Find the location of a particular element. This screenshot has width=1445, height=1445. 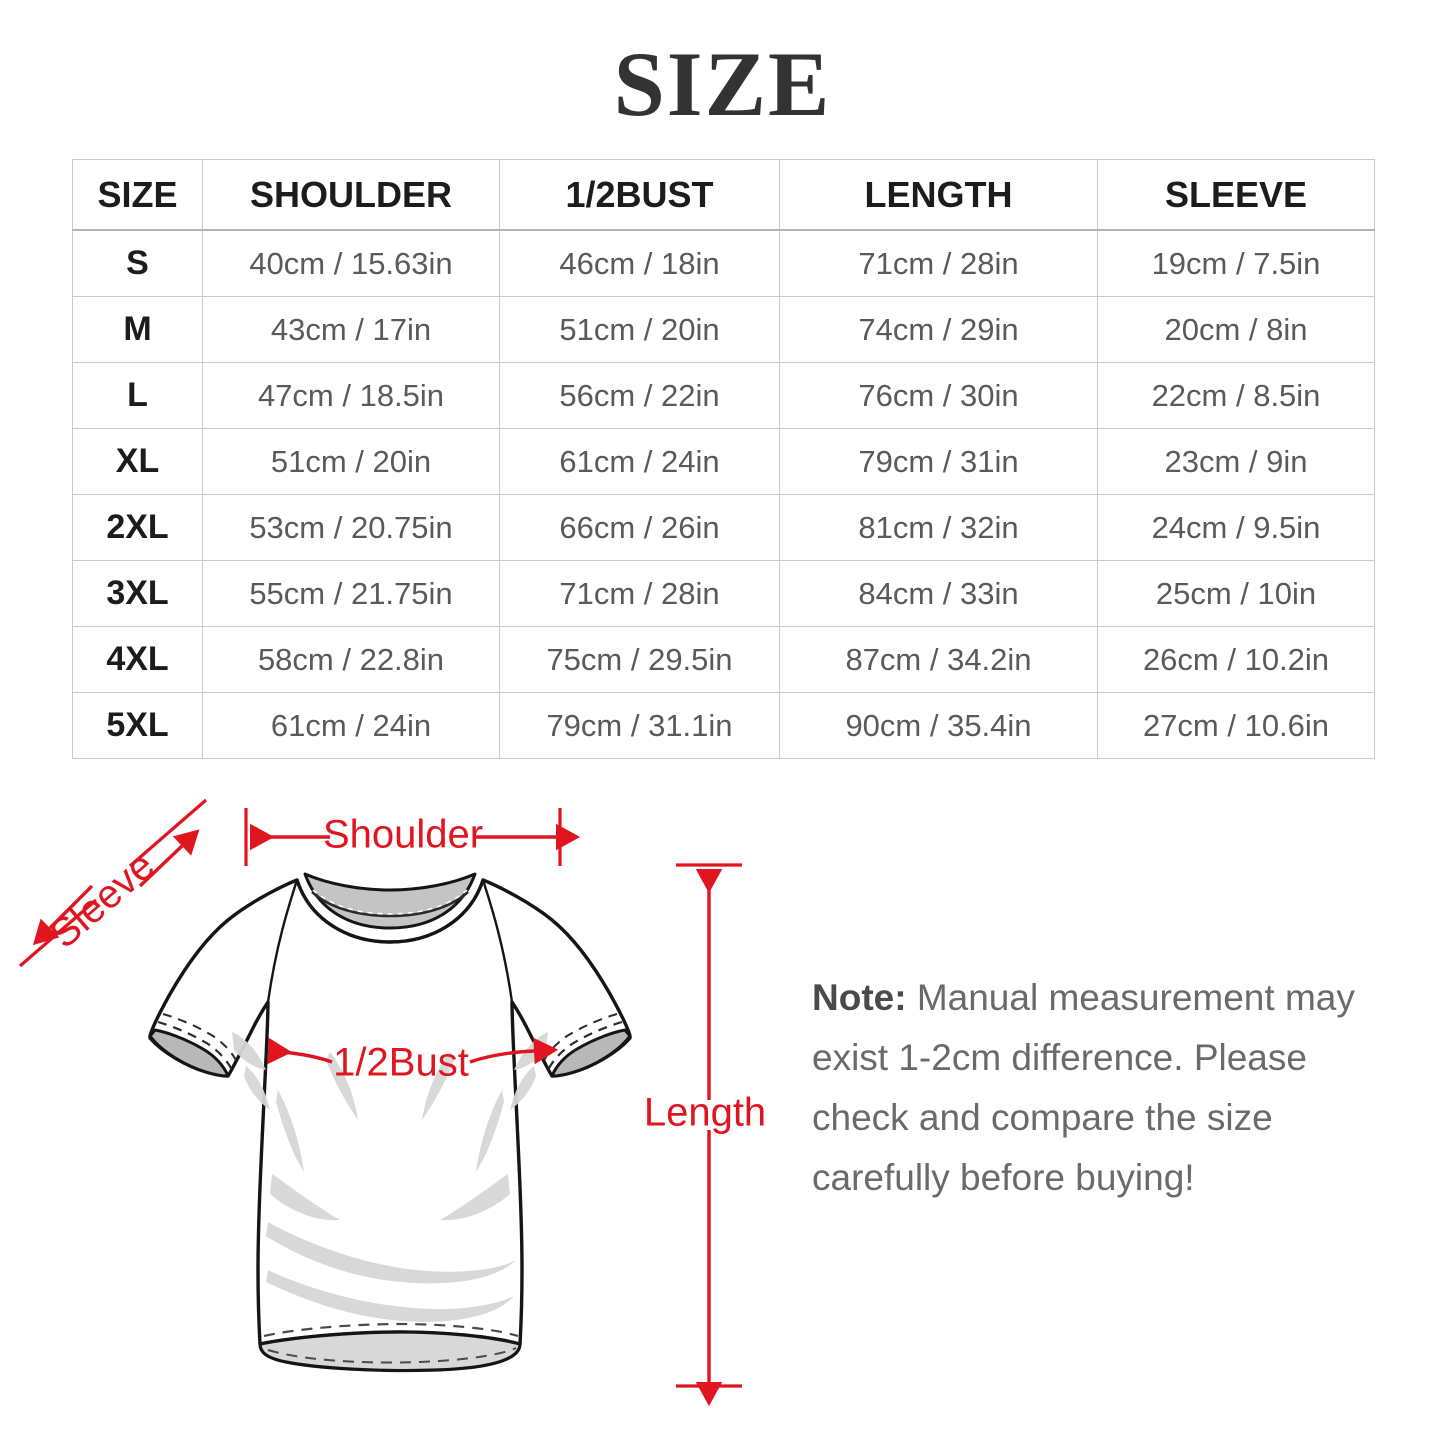

cell-sleeve: 20cm / 8in is located at coordinates (1236, 329).